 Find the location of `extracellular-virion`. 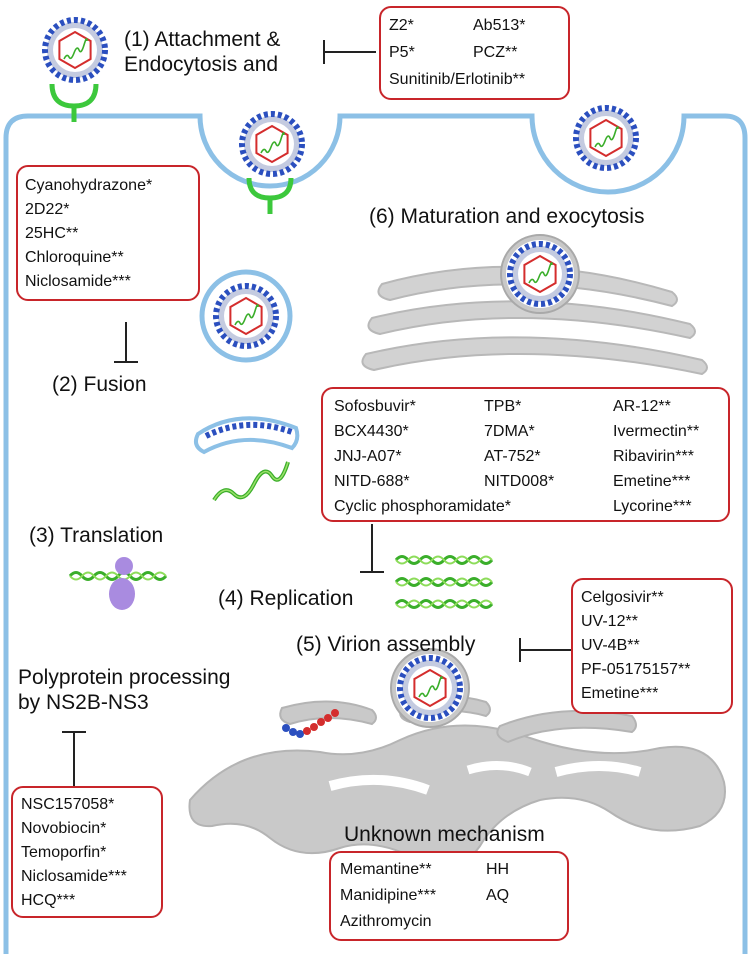

extracellular-virion is located at coordinates (75, 69).